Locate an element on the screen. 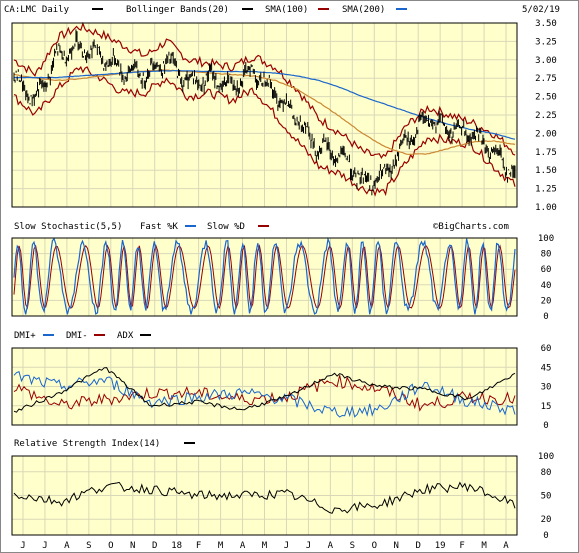 The height and width of the screenshot is (553, 579). stochastic-panel-frame is located at coordinates (264, 277).